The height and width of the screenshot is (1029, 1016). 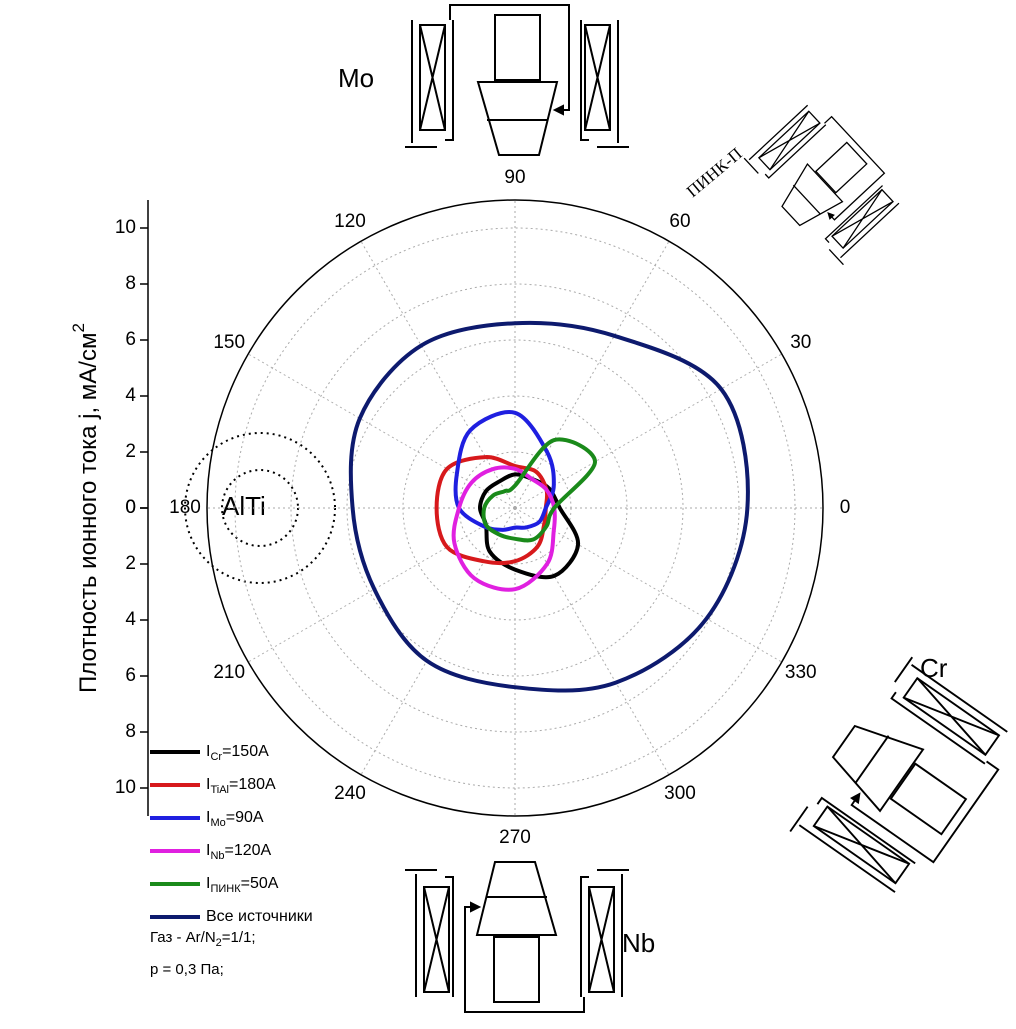 What do you see at coordinates (229, 672) in the screenshot?
I see `angle-label: 210` at bounding box center [229, 672].